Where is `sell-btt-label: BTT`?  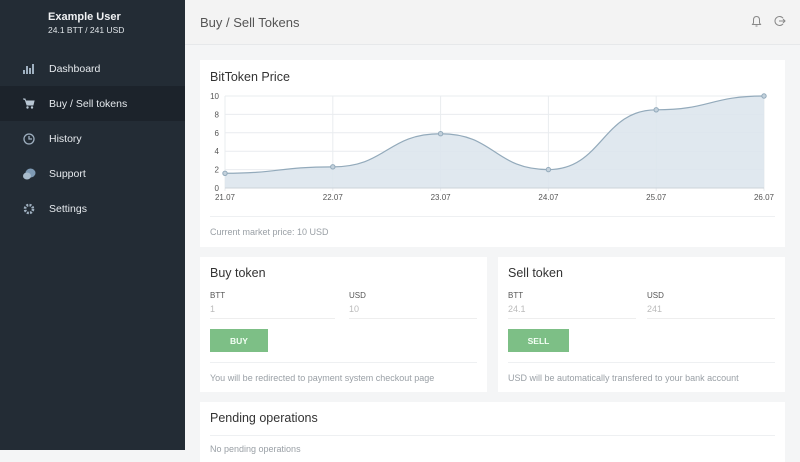
sell-btt-label: BTT is located at coordinates (516, 295).